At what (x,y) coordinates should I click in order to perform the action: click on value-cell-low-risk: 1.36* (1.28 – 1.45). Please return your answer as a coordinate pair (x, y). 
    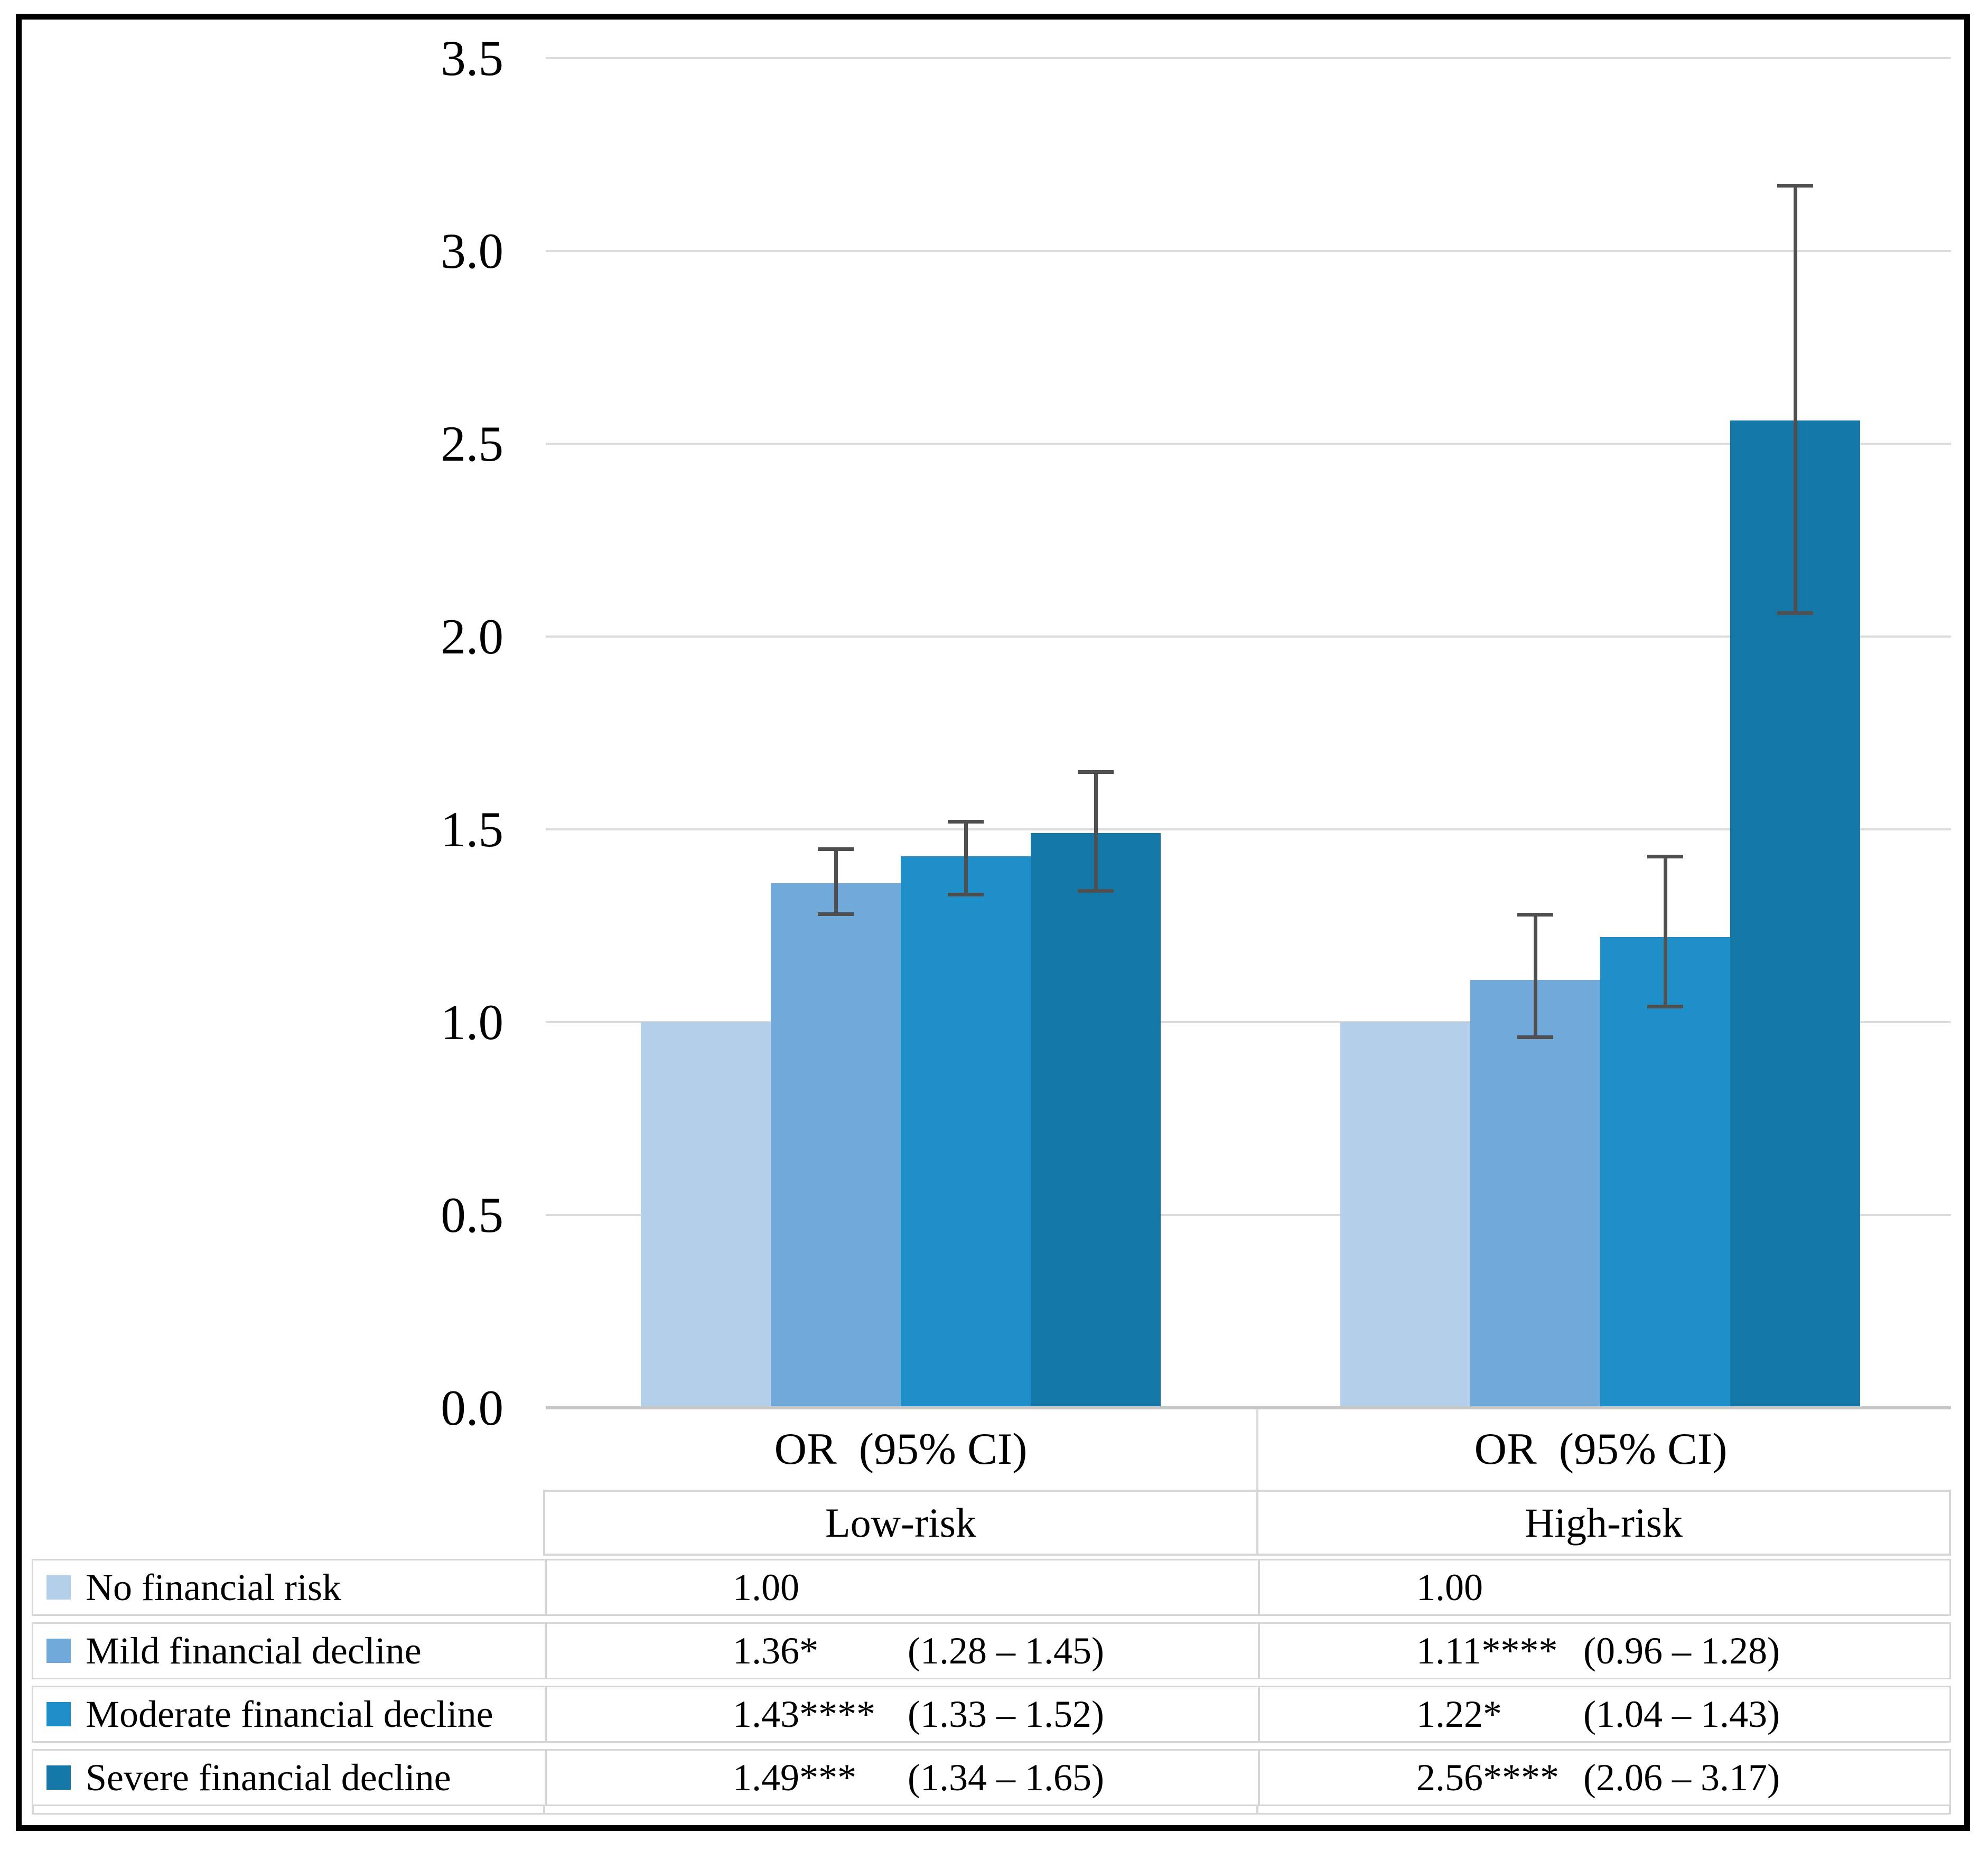
    Looking at the image, I should click on (901, 1651).